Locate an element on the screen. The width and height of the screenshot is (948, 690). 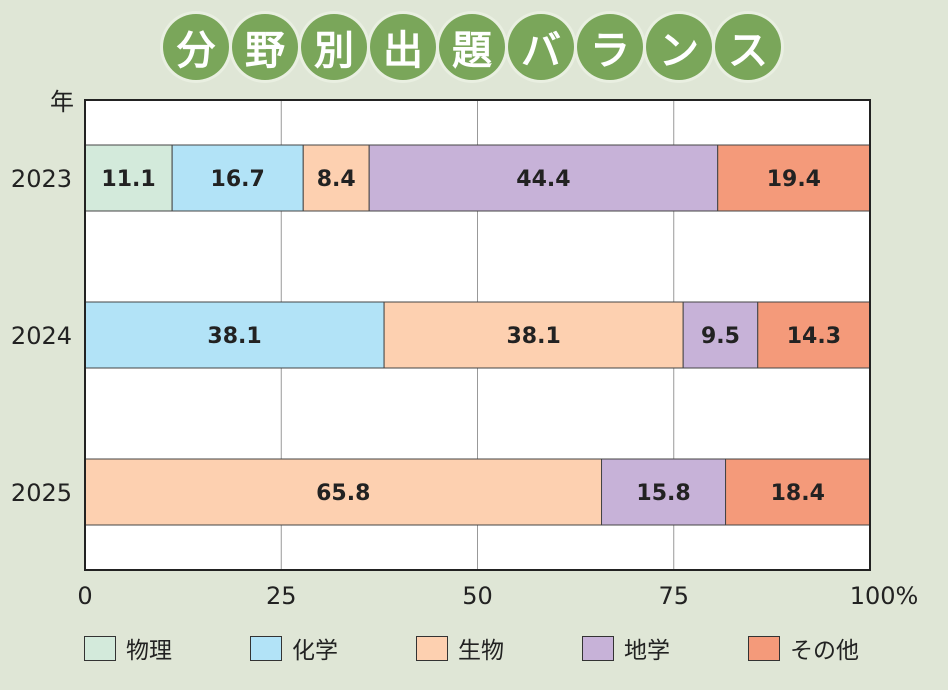
legend-item: 物理 is located at coordinates (128, 648).